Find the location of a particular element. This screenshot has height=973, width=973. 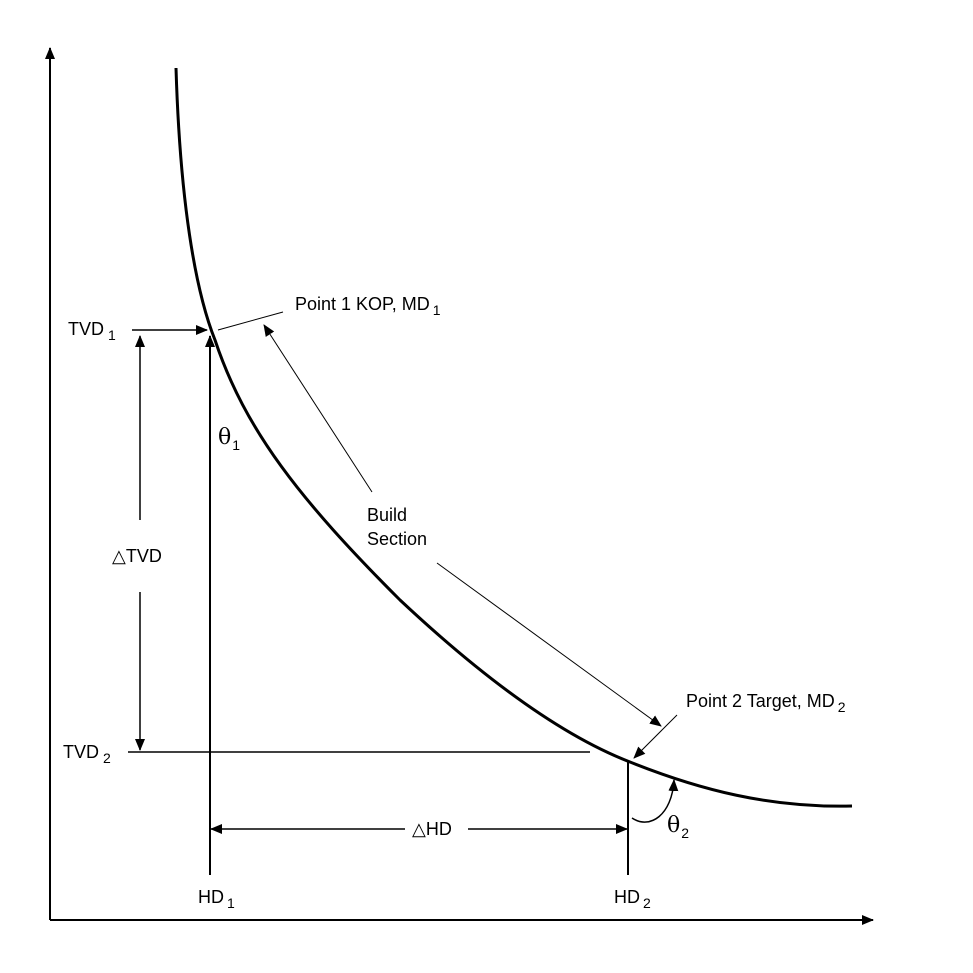

label-text: Point 1 KOP, MD is located at coordinates (362, 304).